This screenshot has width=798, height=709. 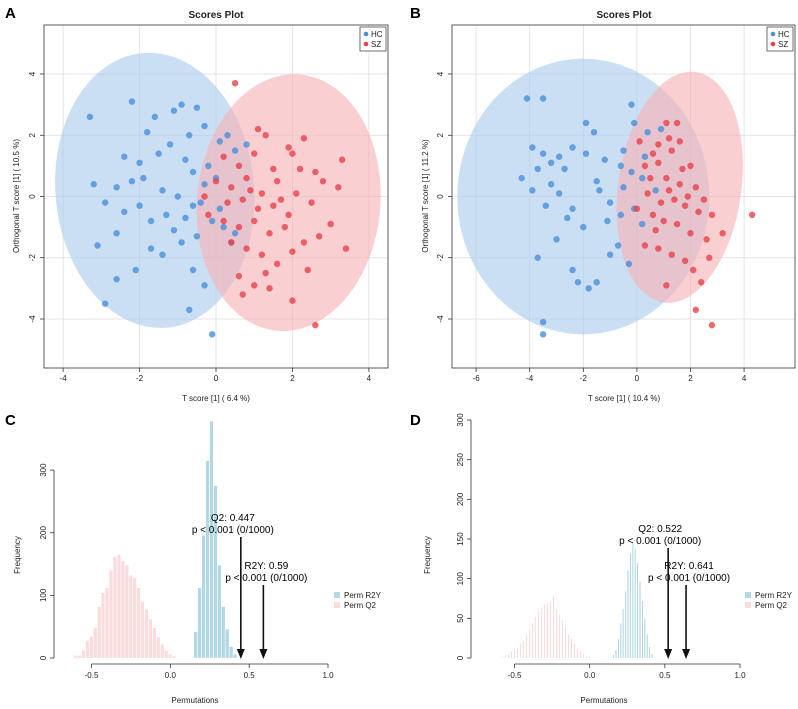 I want to click on y-tick-label: -4, so click(x=440, y=319).